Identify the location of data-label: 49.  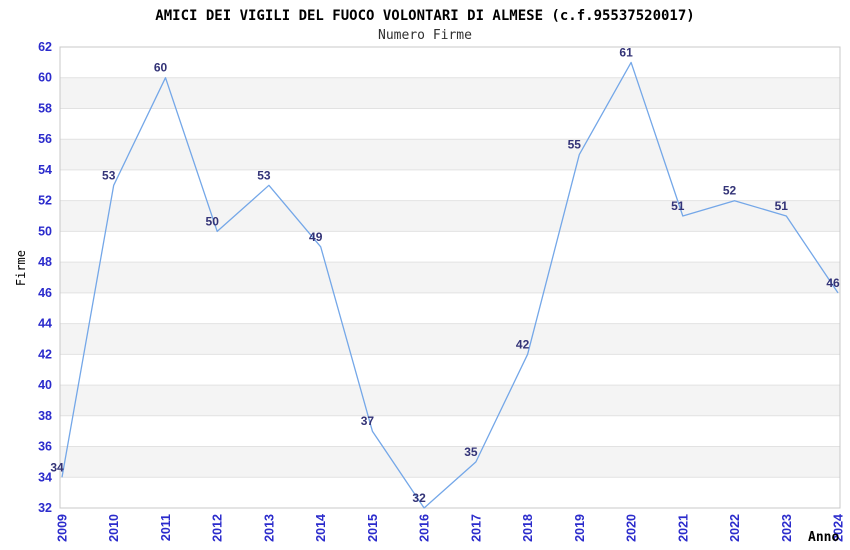
(316, 237).